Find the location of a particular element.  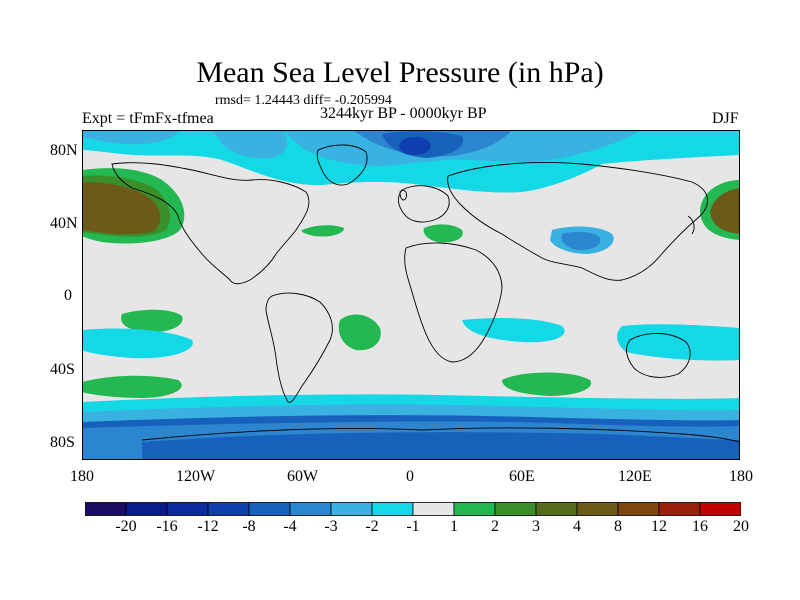

lat-label: 80N is located at coordinates (64, 150).